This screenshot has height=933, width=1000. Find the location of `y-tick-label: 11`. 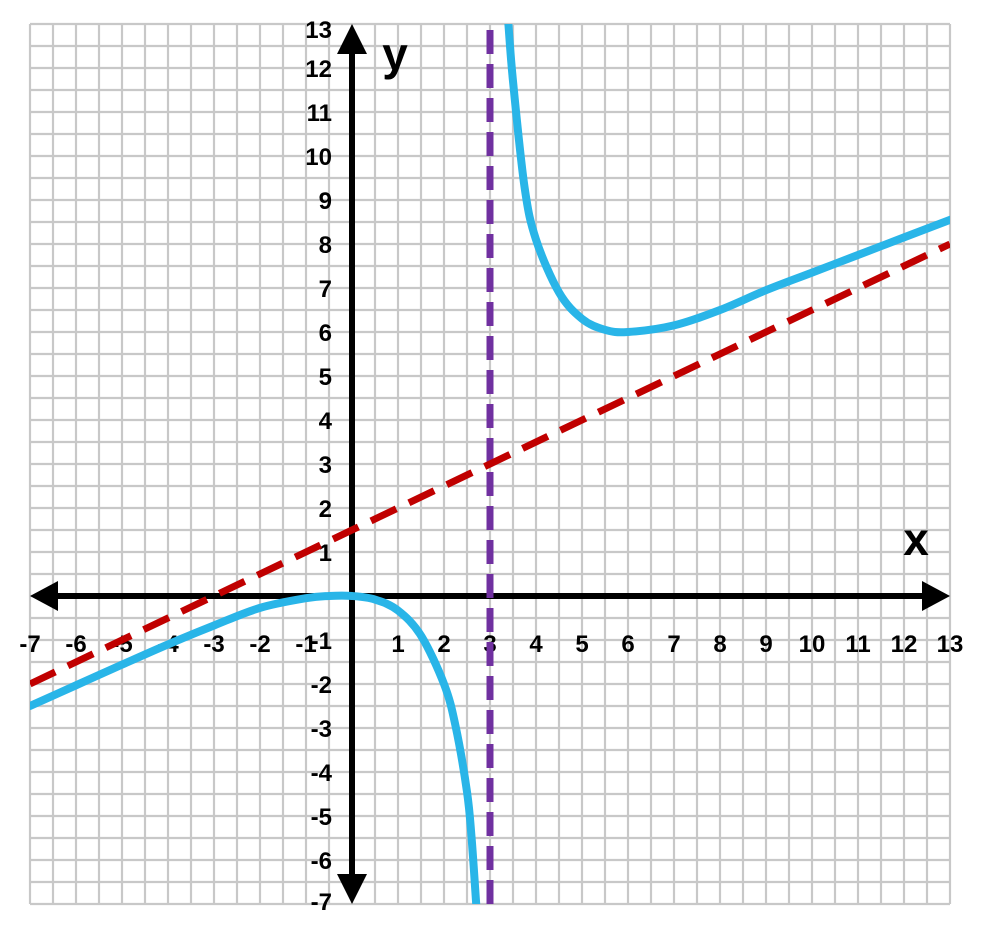

y-tick-label: 11 is located at coordinates (319, 113).